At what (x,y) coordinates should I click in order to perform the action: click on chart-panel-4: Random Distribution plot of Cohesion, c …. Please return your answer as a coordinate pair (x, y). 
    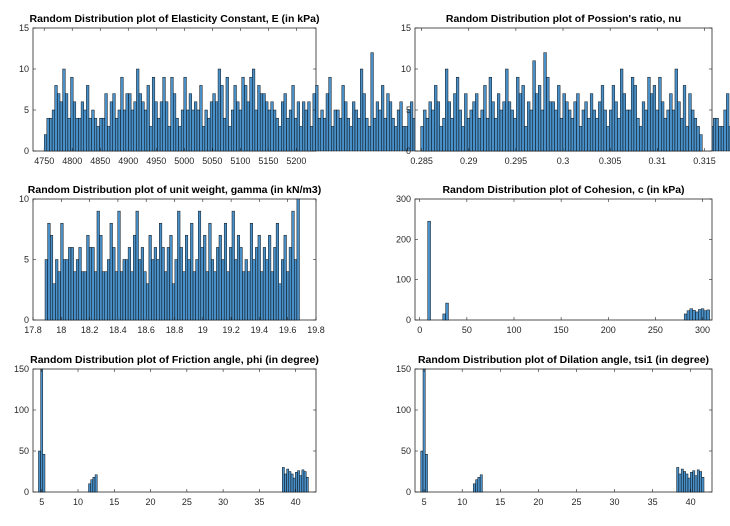
    Looking at the image, I should click on (554, 259).